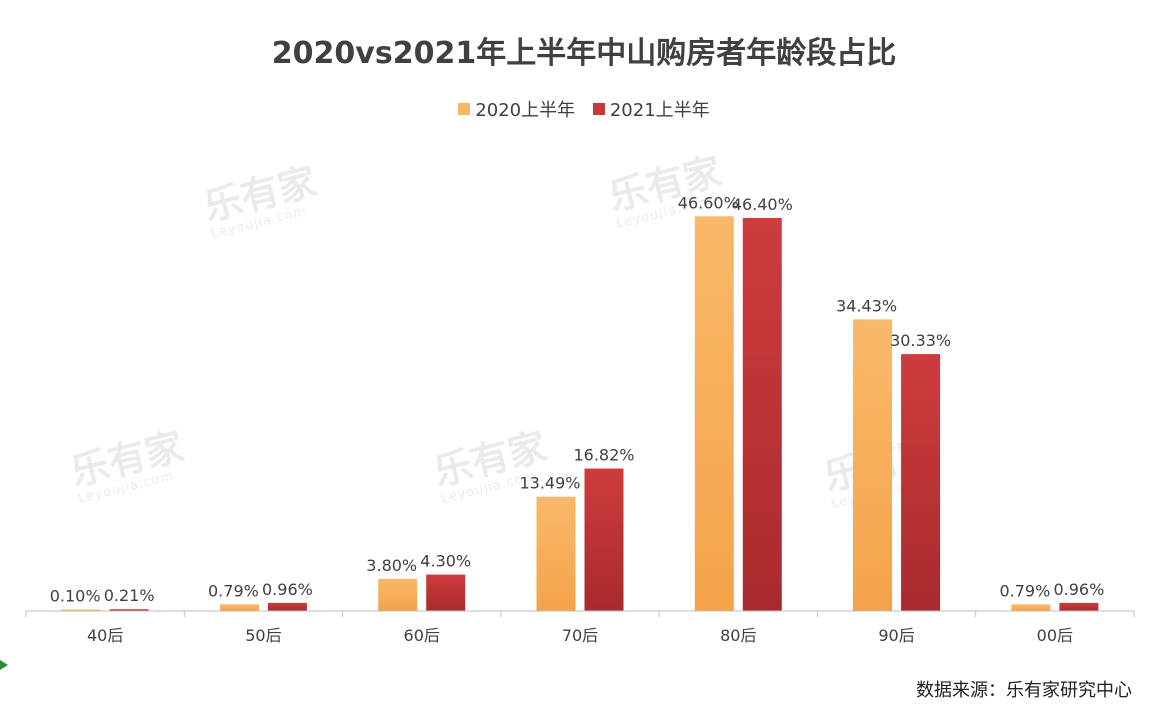  Describe the element at coordinates (1055, 635) in the screenshot. I see `x-tick-label: 00后` at that location.